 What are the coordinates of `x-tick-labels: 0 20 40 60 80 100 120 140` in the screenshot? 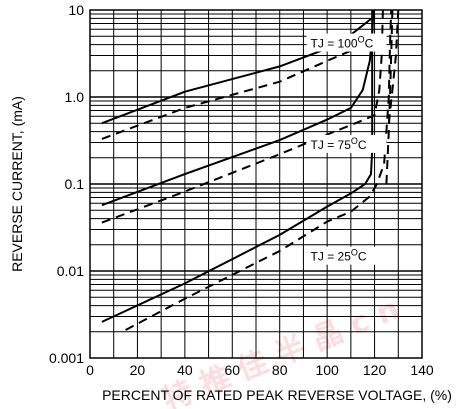 It's located at (260, 370).